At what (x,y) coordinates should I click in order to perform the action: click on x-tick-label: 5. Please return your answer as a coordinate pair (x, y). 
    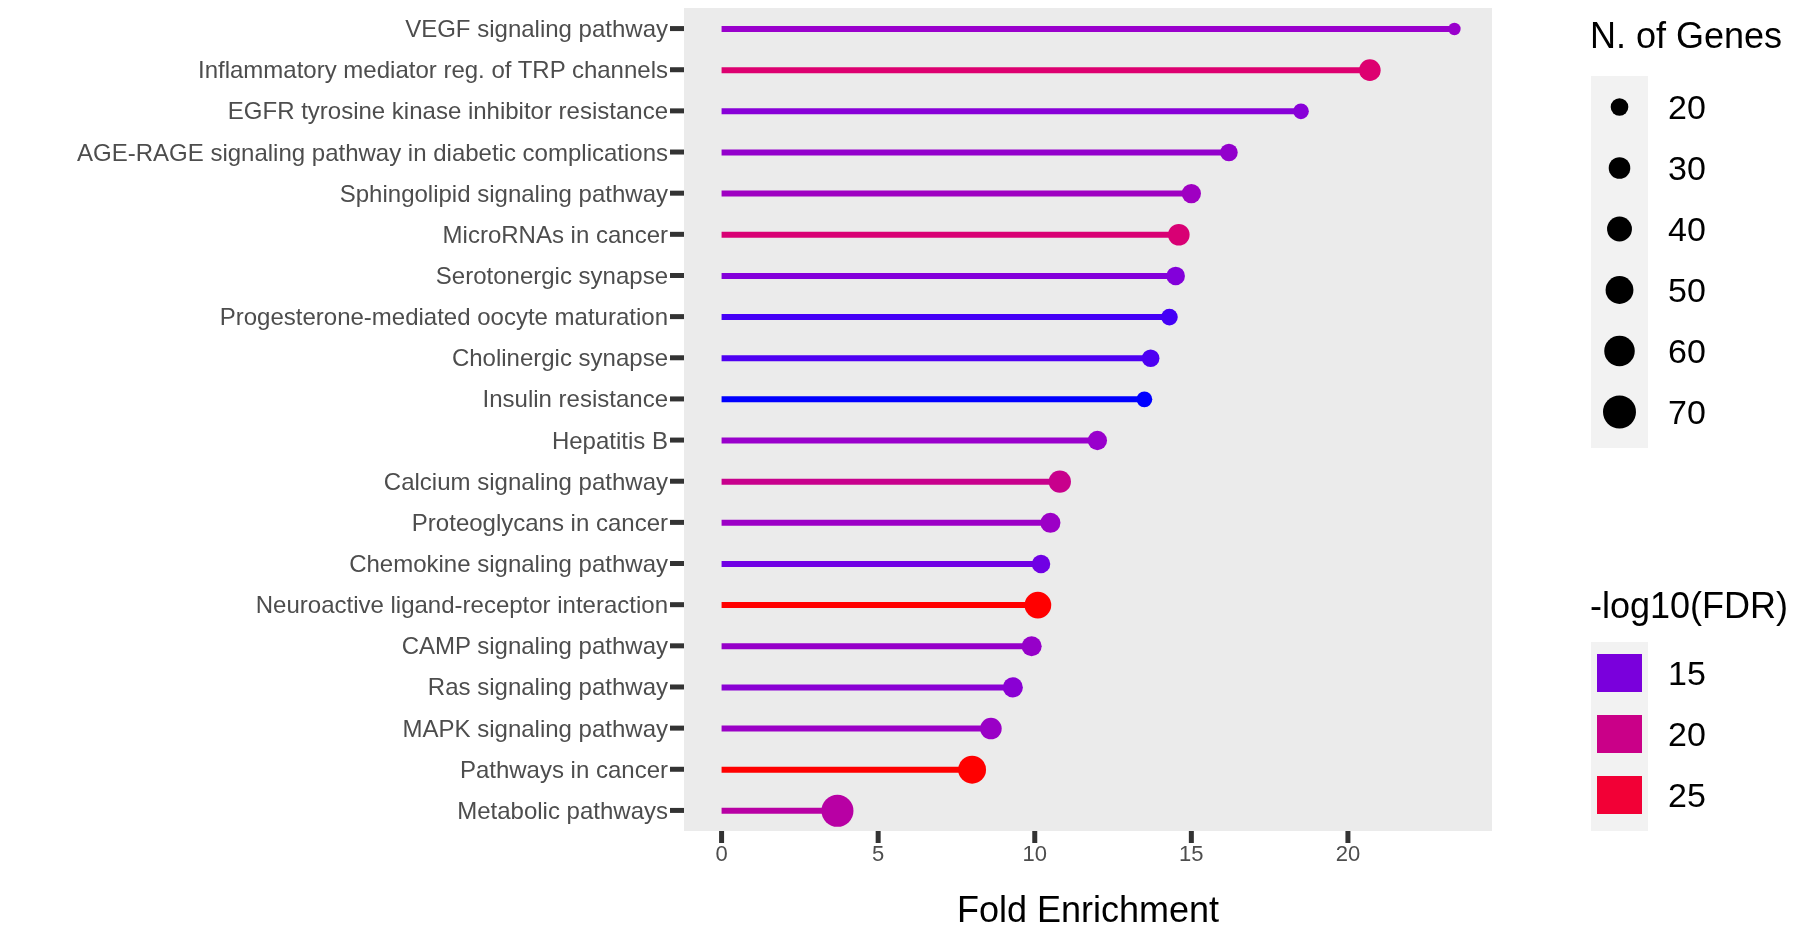
    Looking at the image, I should click on (878, 853).